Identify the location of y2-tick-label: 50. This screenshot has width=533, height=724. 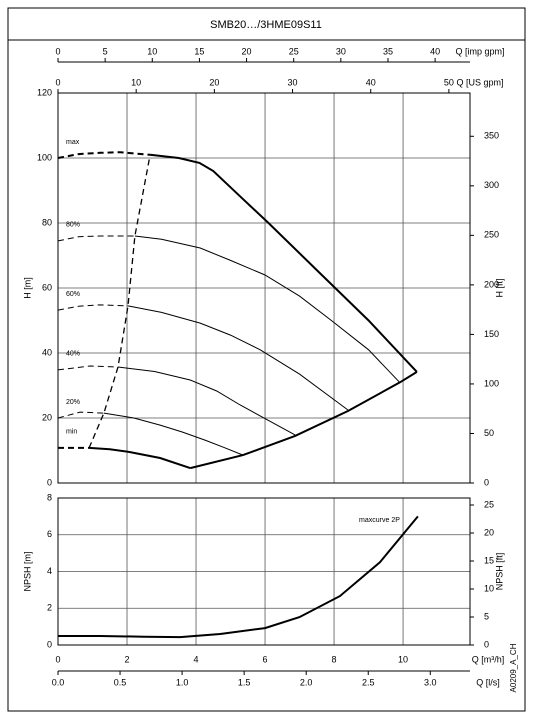
(489, 433).